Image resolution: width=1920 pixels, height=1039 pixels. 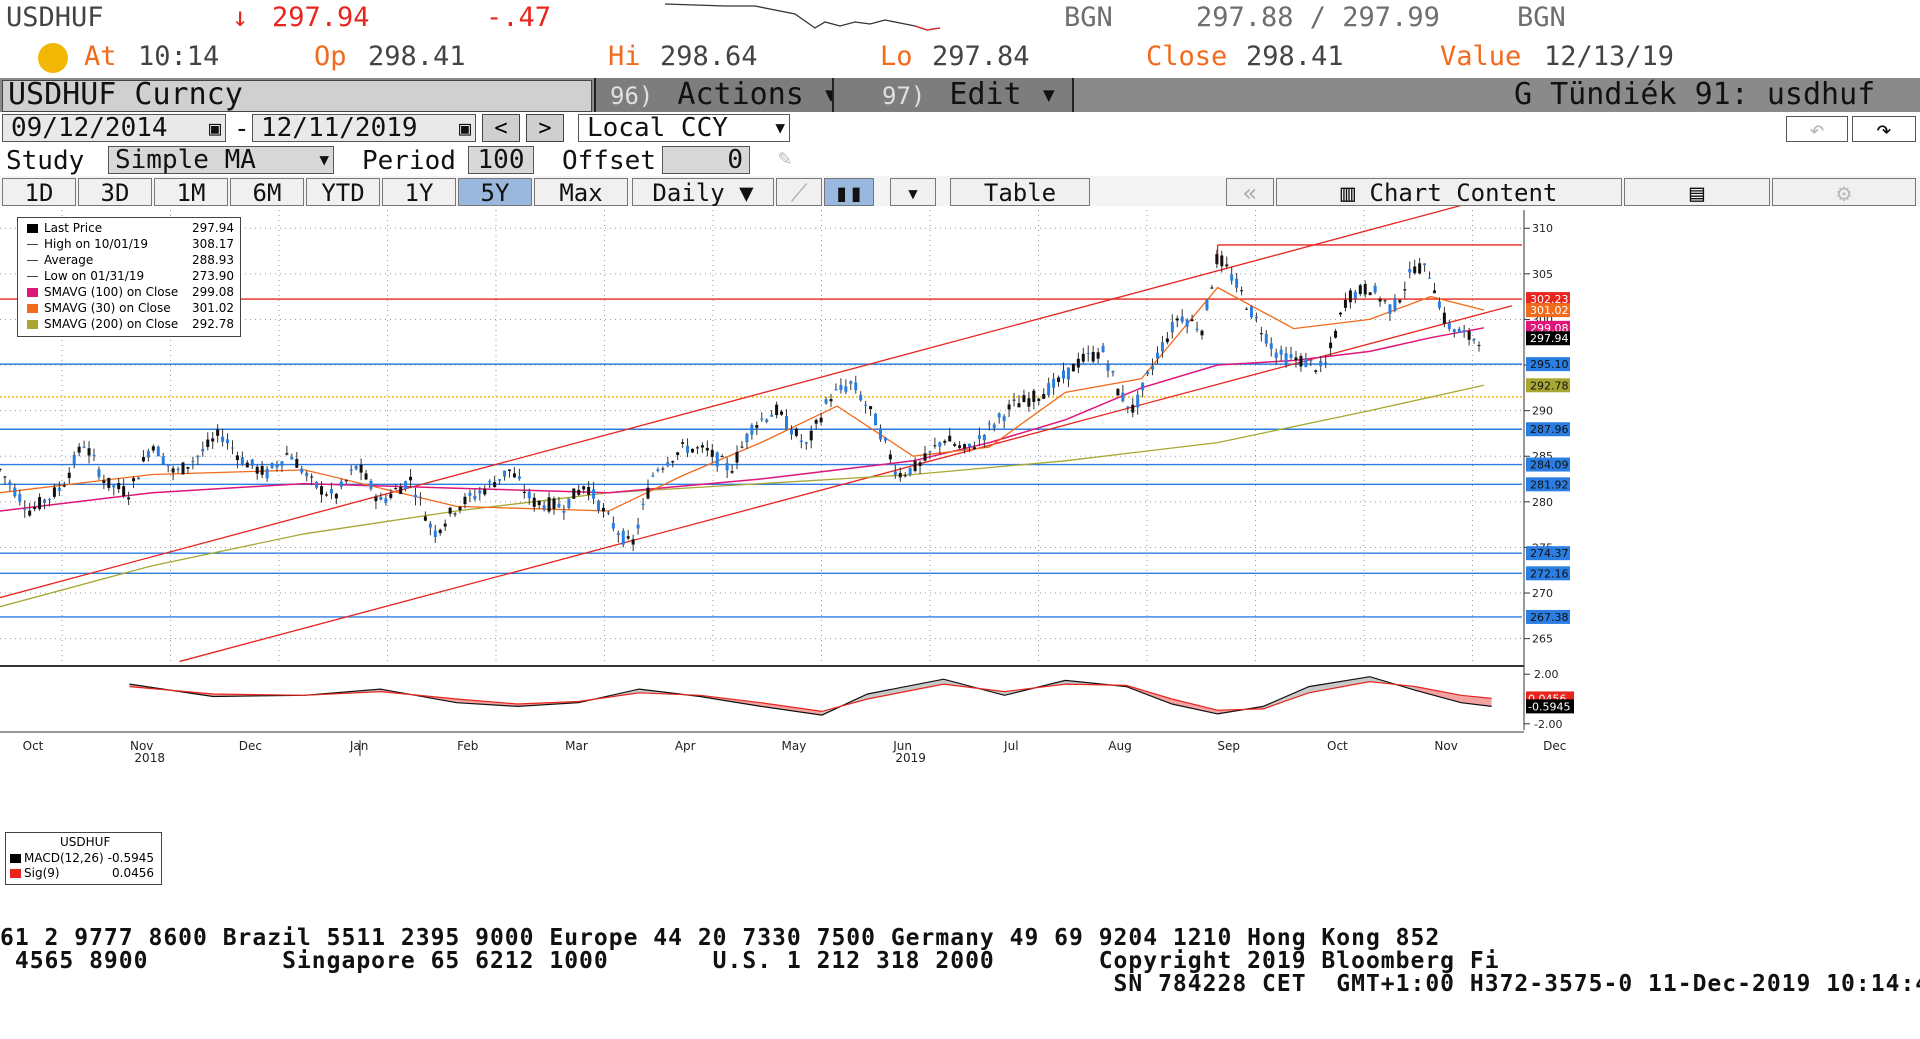 I want to click on tab-max: Max, so click(x=581, y=192).